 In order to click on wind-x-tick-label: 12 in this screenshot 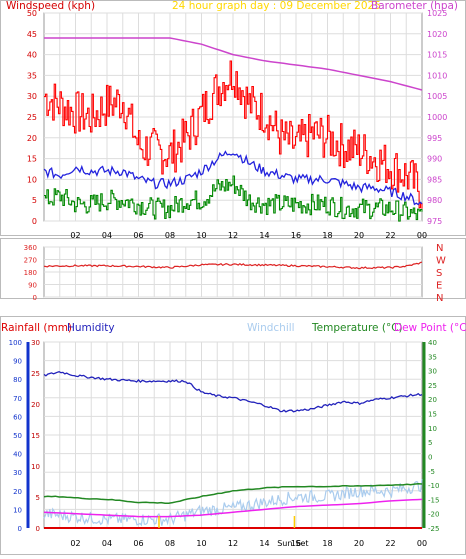, I will do `click(233, 235)`.